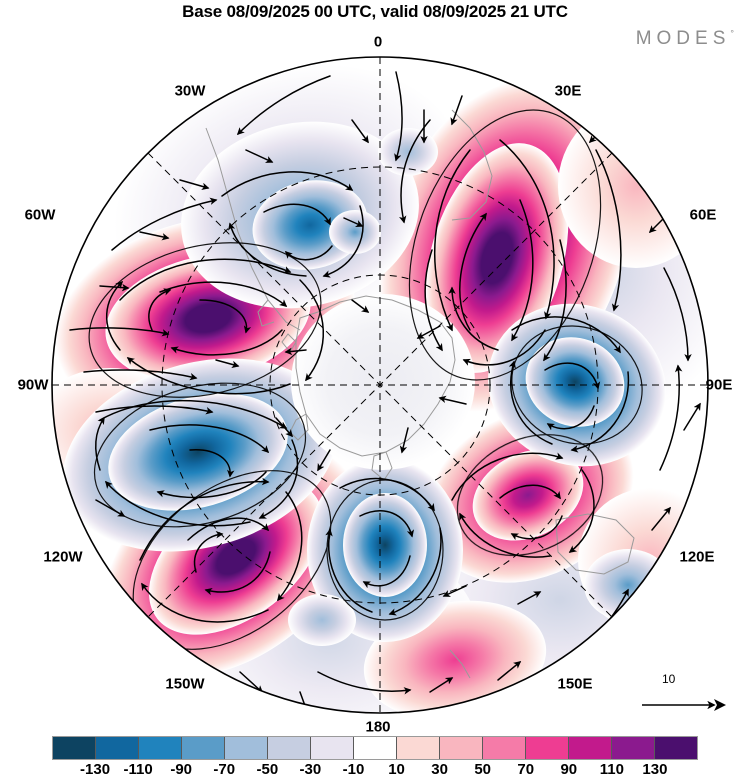 Image resolution: width=750 pixels, height=783 pixels. What do you see at coordinates (310, 769) in the screenshot?
I see `colorbar-tick-label: -30` at bounding box center [310, 769].